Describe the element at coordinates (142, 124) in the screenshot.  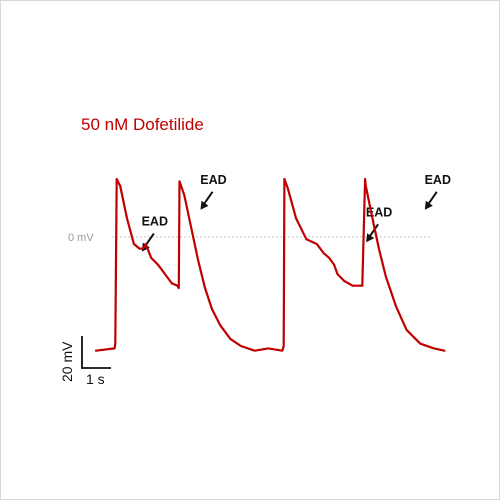
I see `chart-title: 50 nM Dofetilide` at that location.